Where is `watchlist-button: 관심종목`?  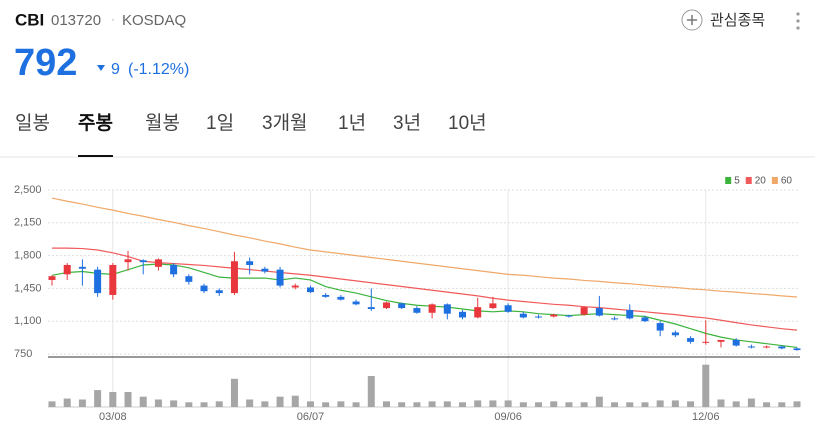 watchlist-button: 관심종목 is located at coordinates (723, 20).